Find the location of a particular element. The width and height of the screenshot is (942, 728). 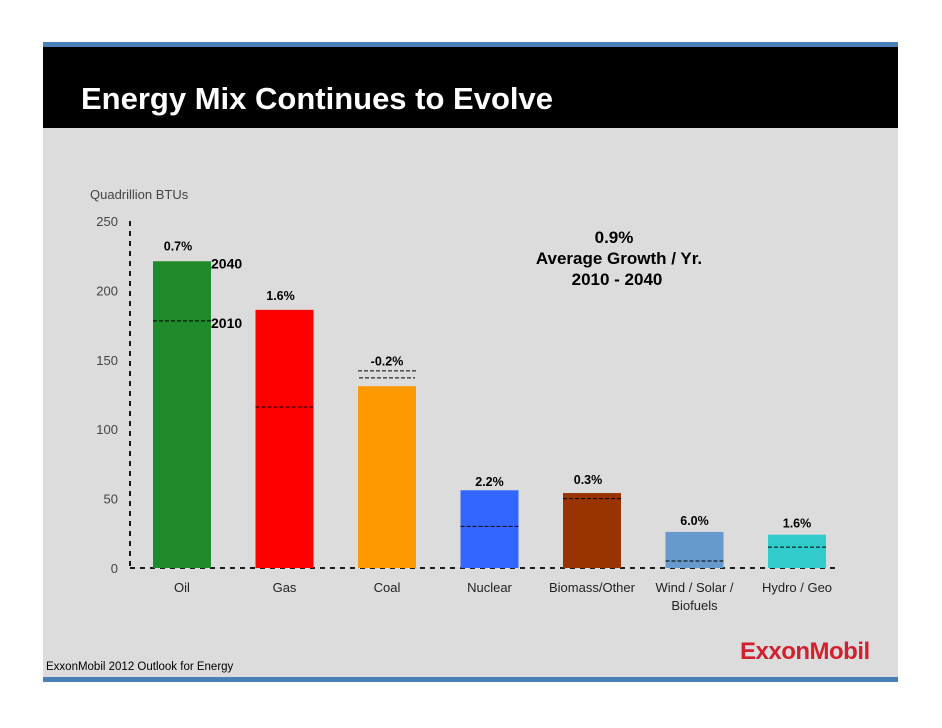

y-tick-label: 250 is located at coordinates (107, 221).